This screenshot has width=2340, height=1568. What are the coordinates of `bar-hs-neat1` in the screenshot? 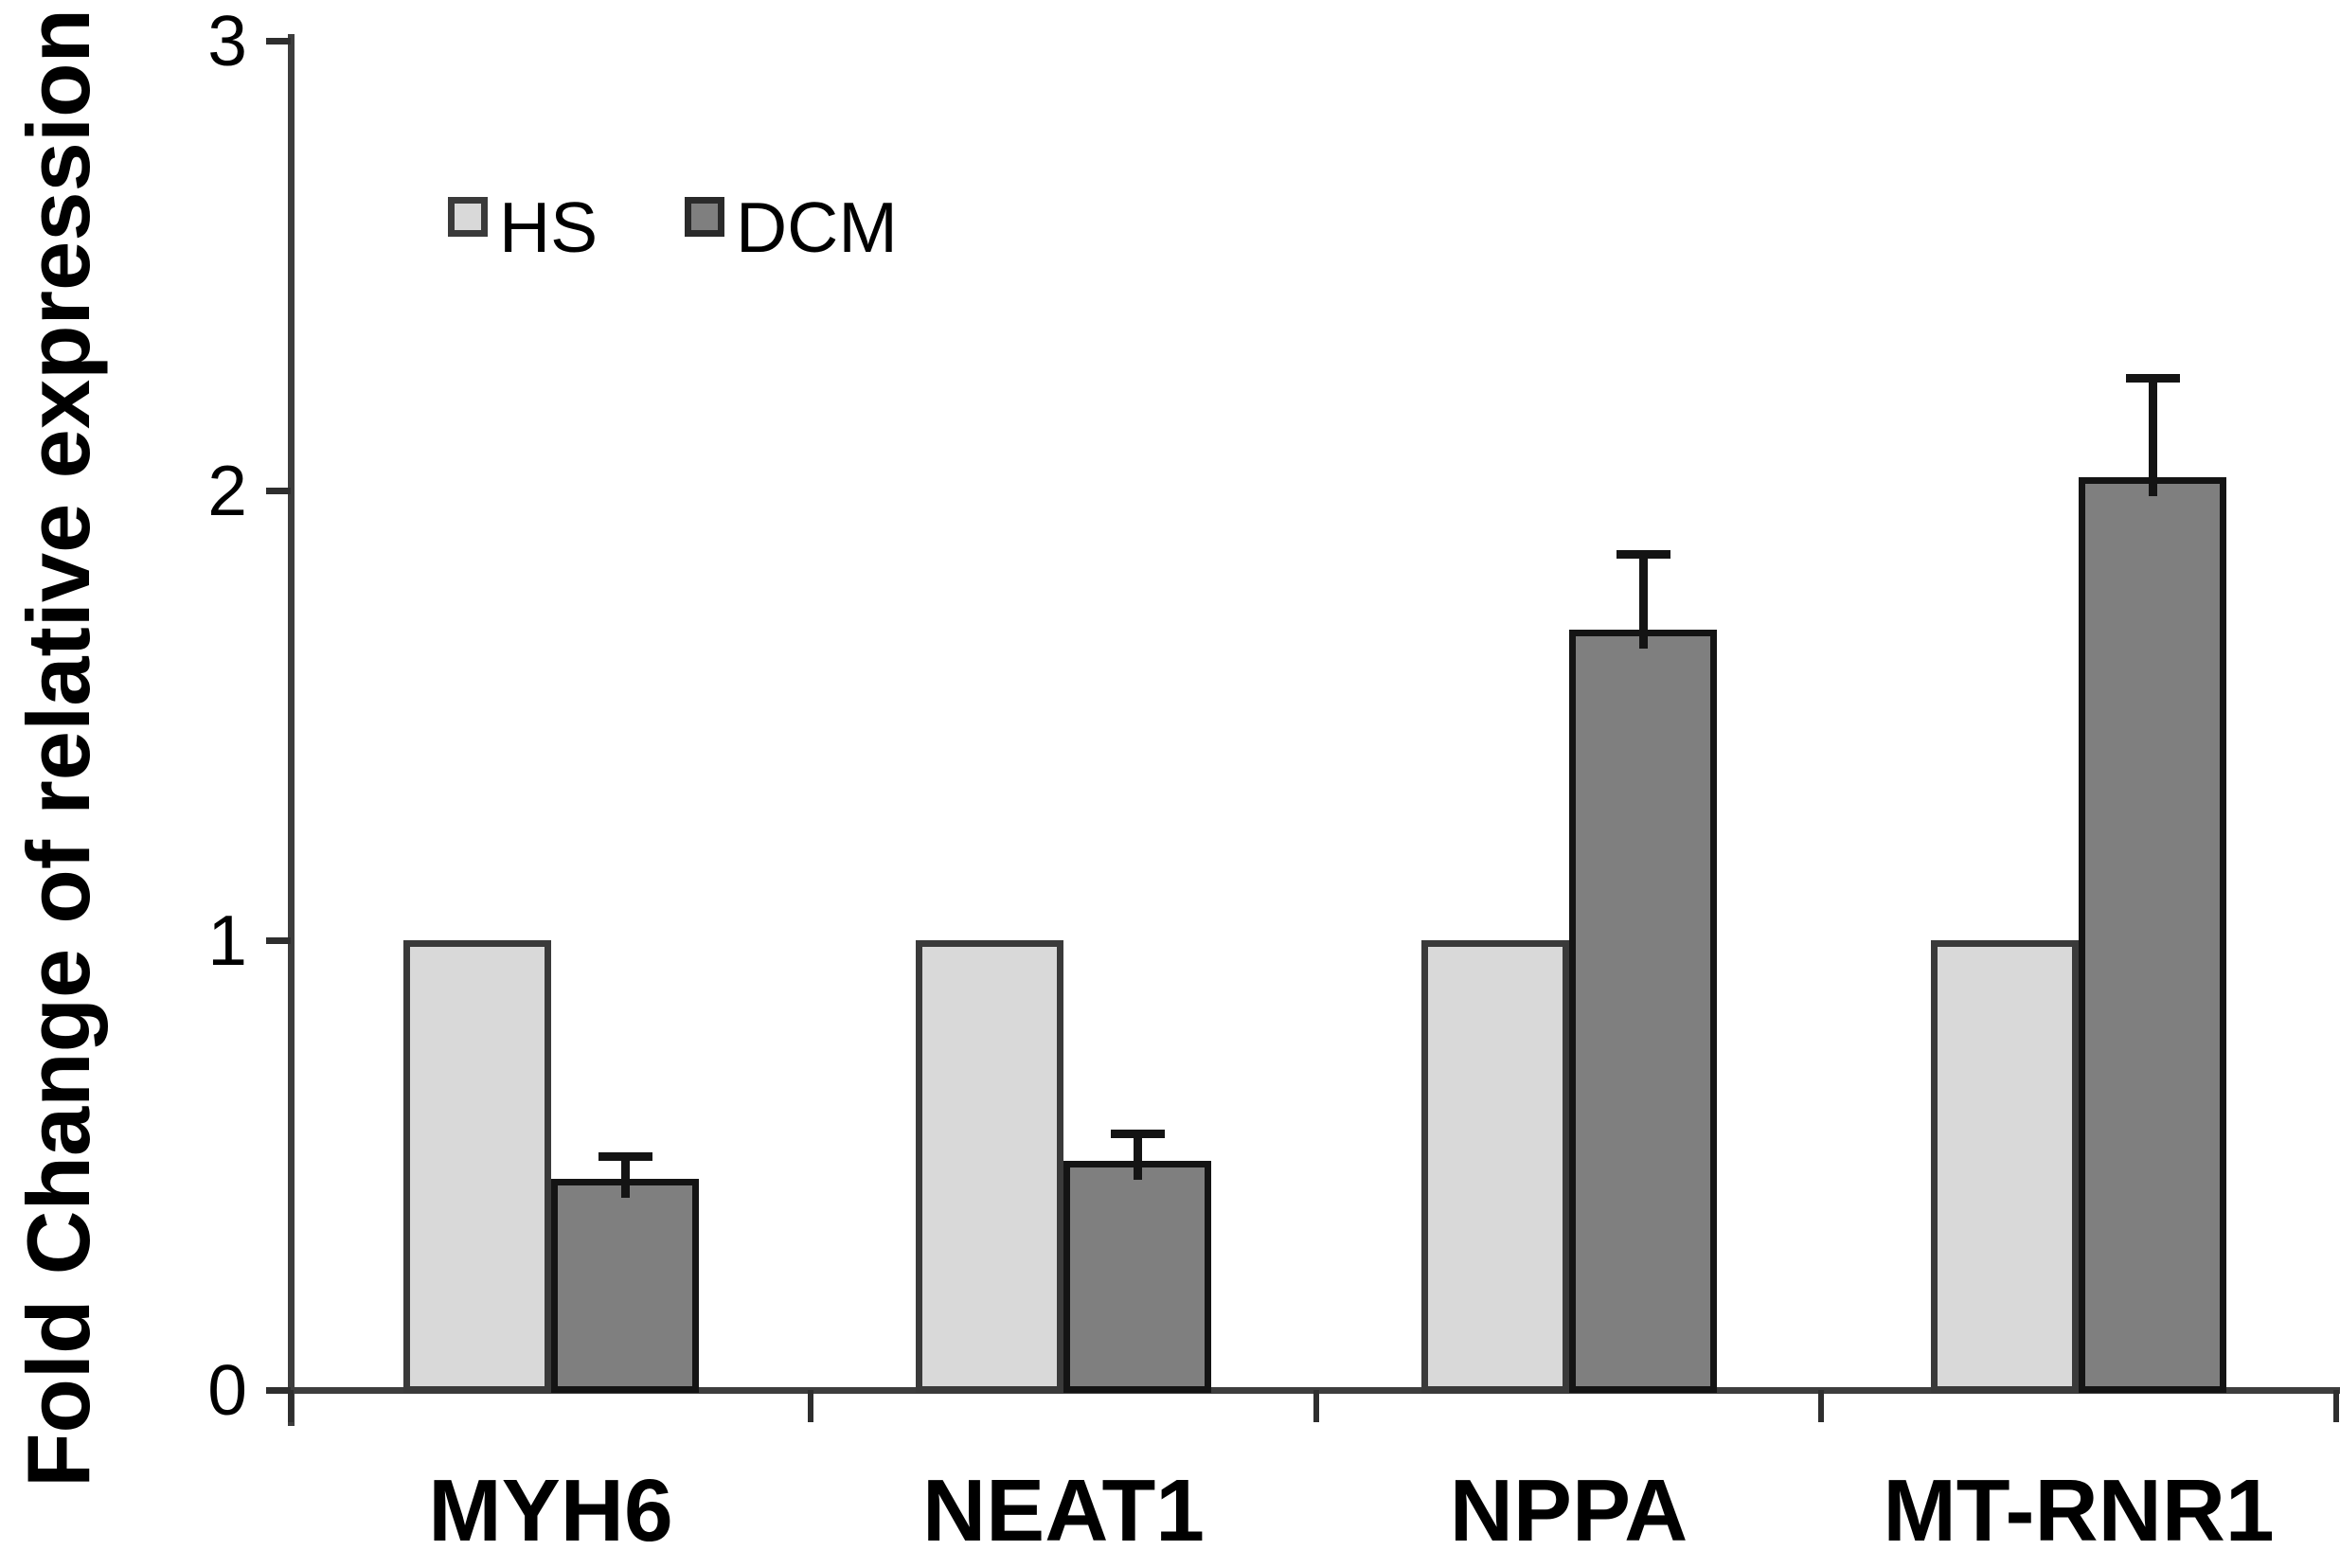 It's located at (989, 1166).